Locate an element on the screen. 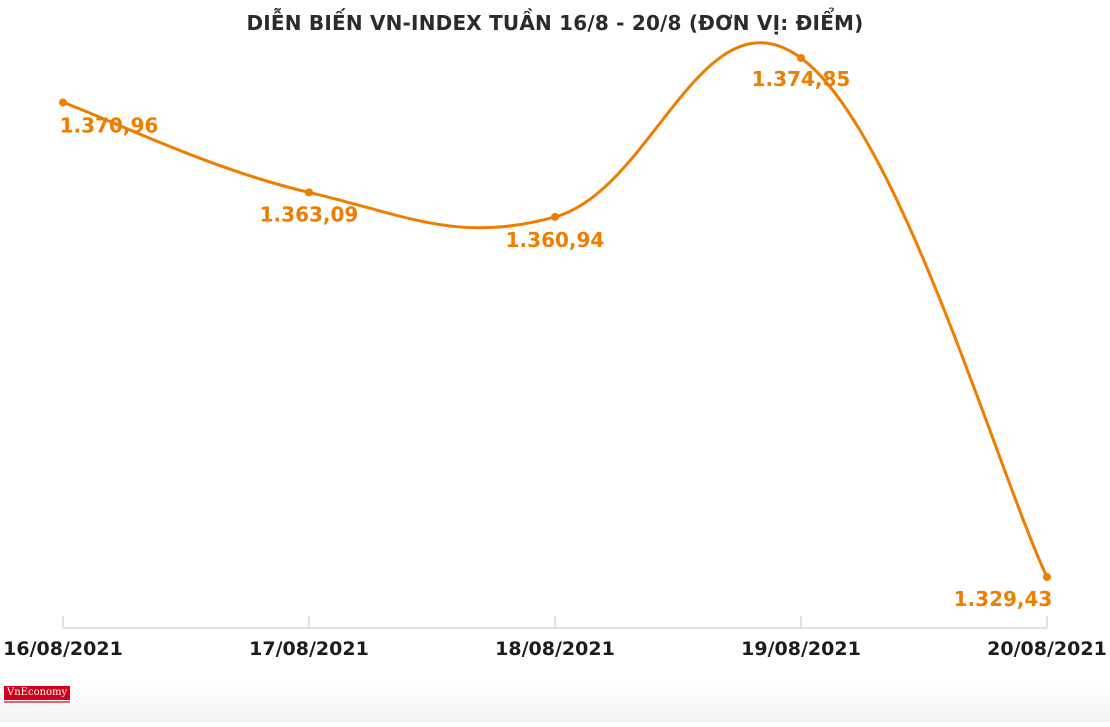 This screenshot has width=1110, height=727. data-label: 1.363,09 is located at coordinates (309, 214).